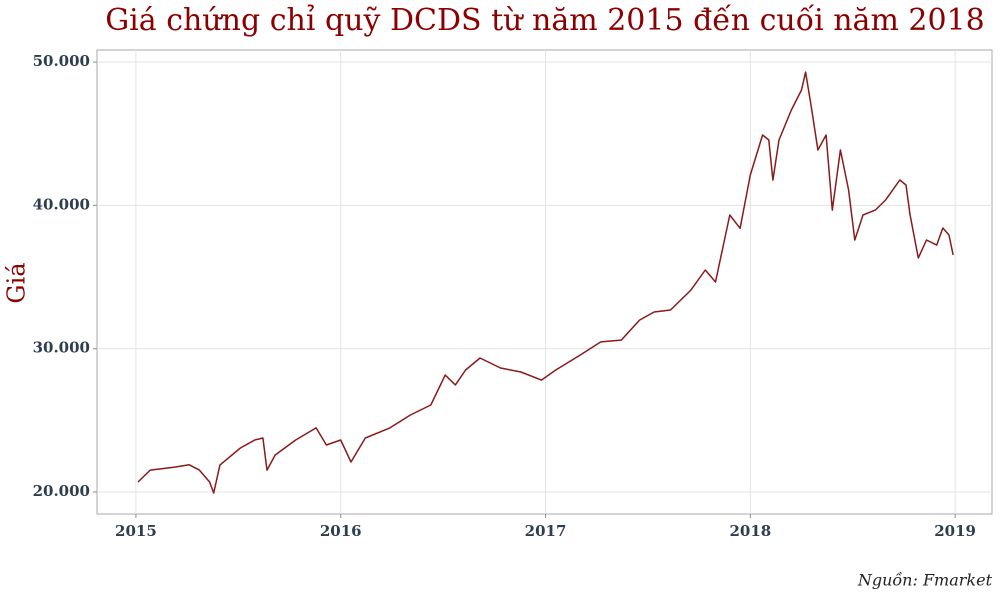 This screenshot has width=1000, height=600. I want to click on x-tick-label: 2017, so click(546, 531).